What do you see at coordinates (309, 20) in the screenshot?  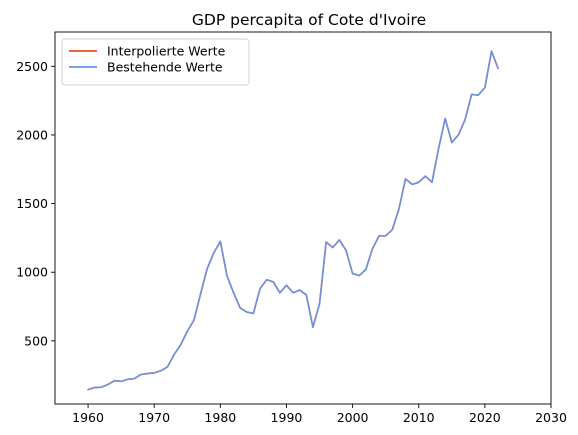 I see `chart-title: GDP percapita of Cote d'Ivoire` at bounding box center [309, 20].